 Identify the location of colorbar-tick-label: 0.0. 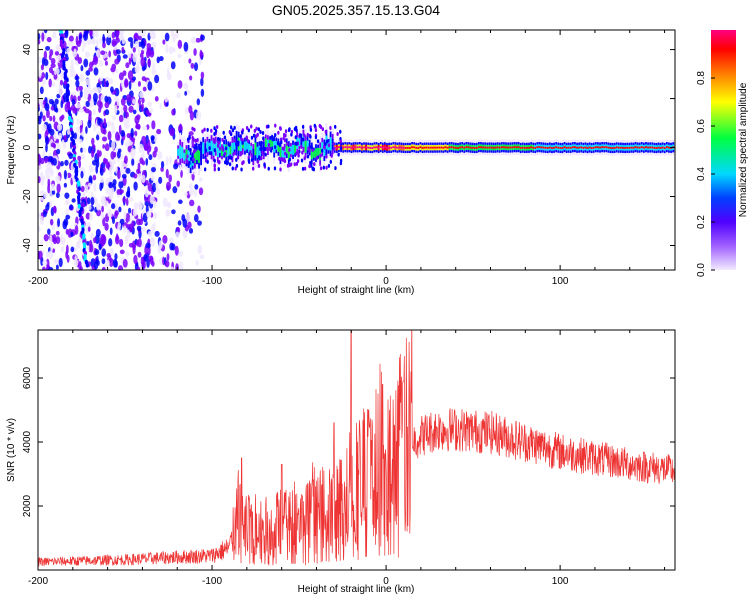
(701, 270).